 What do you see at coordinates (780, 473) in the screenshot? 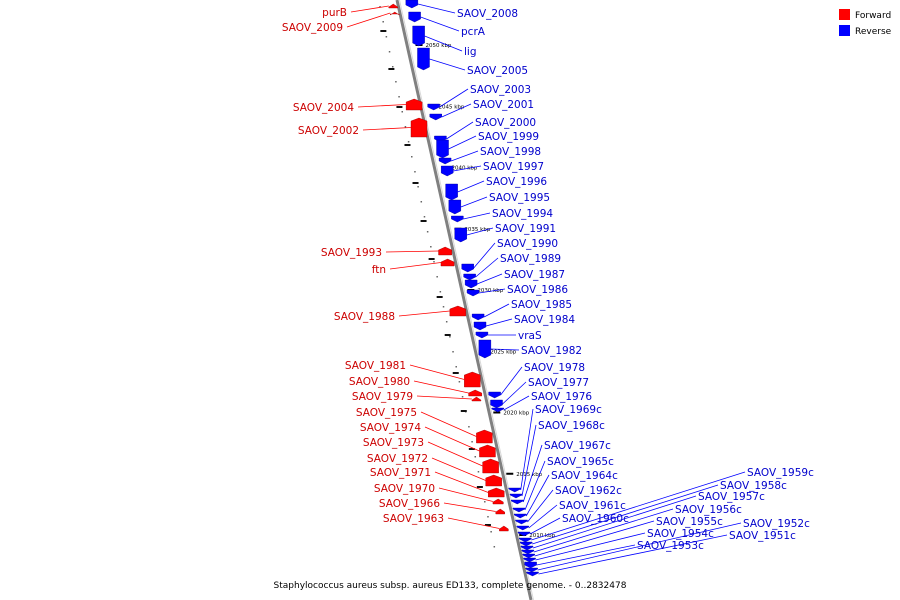
I see `reverse-gene-label: SAOV_1959c` at bounding box center [780, 473].